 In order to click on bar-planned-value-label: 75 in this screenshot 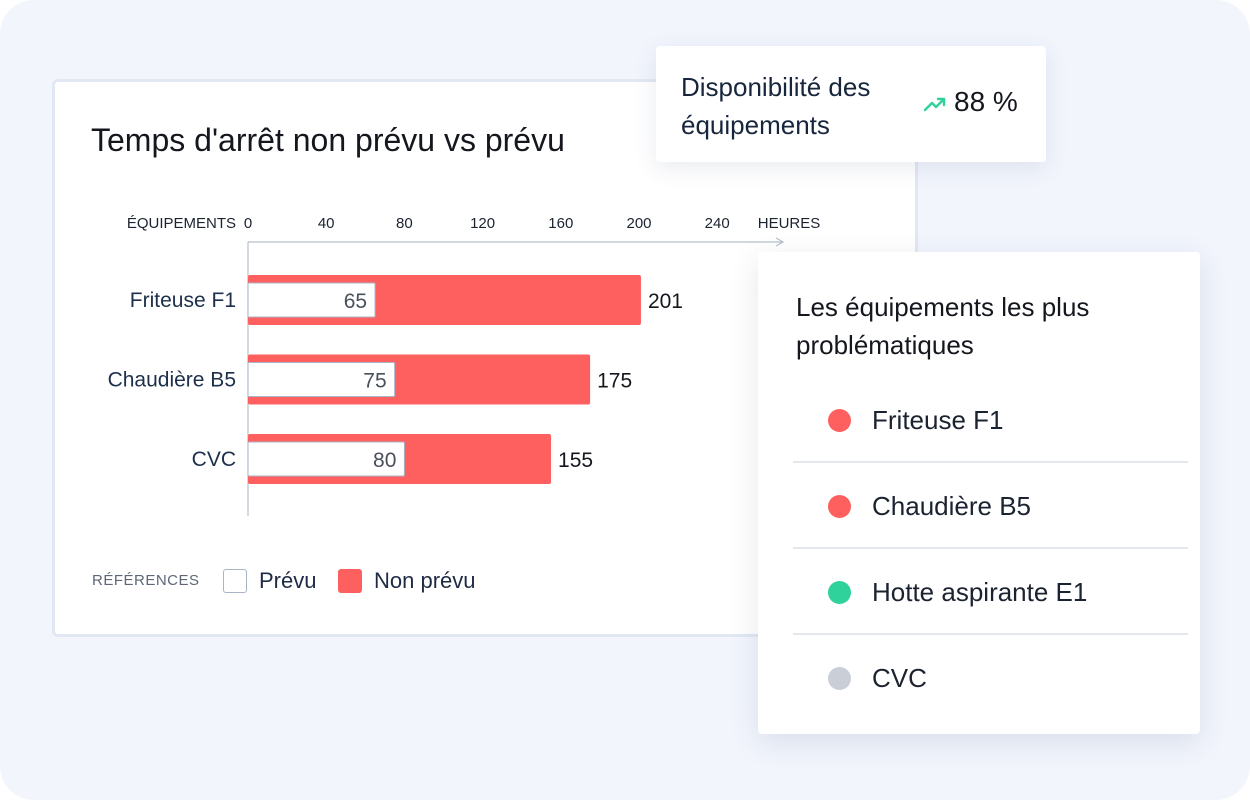, I will do `click(374, 381)`.